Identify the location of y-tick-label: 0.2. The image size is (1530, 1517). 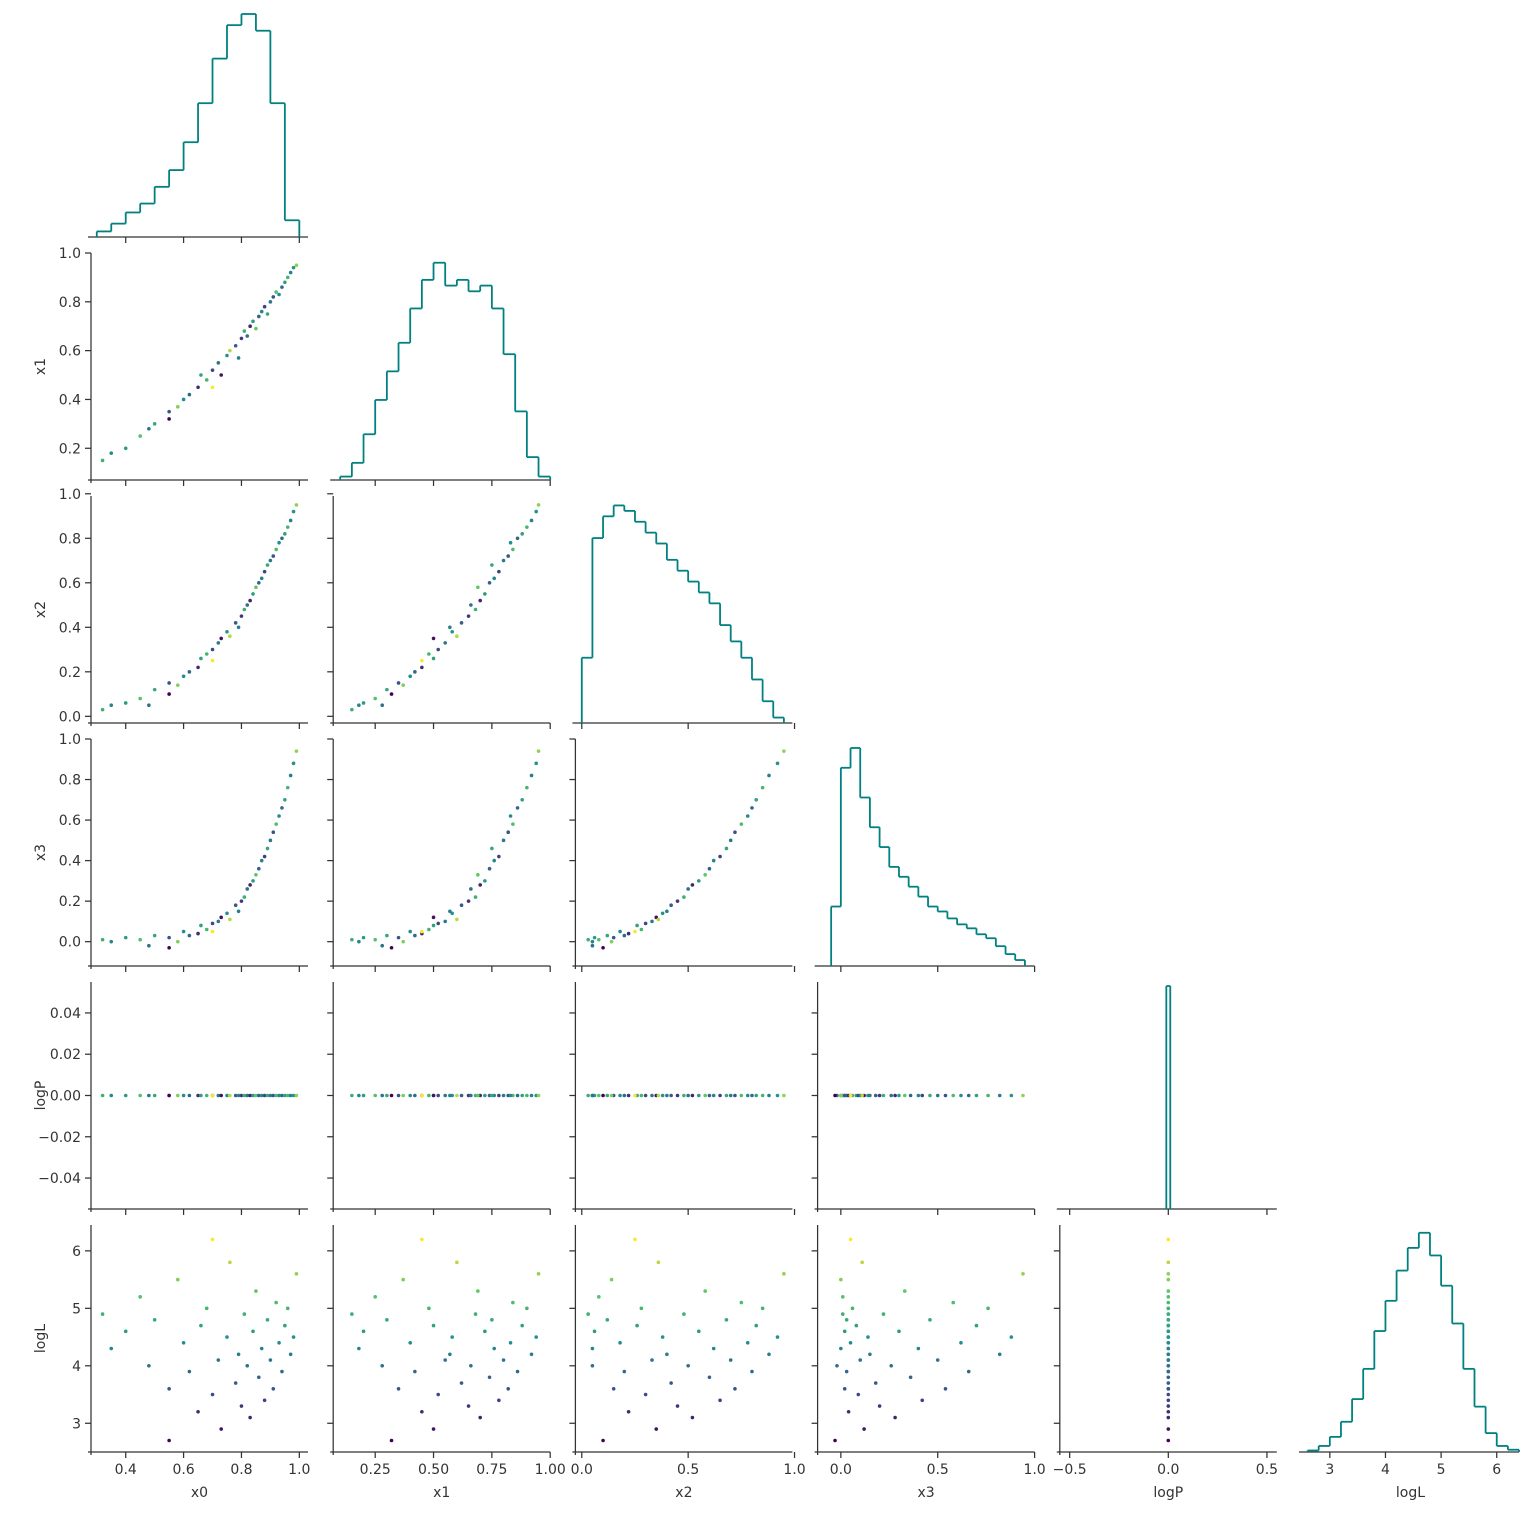
(70, 449).